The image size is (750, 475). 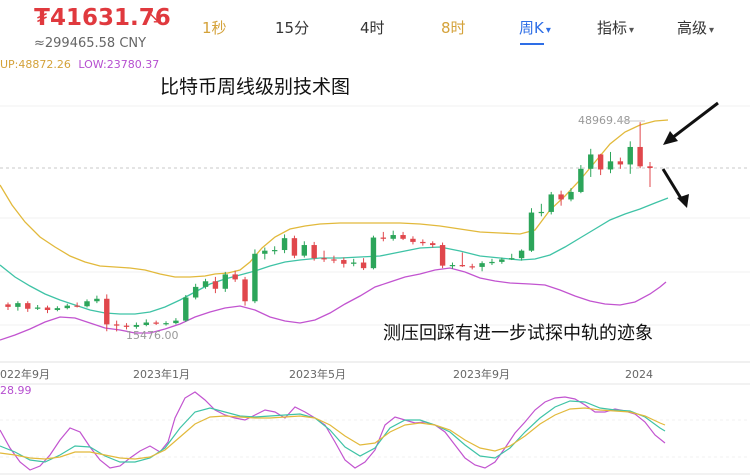 What do you see at coordinates (292, 28) in the screenshot?
I see `tab-15m: 15分` at bounding box center [292, 28].